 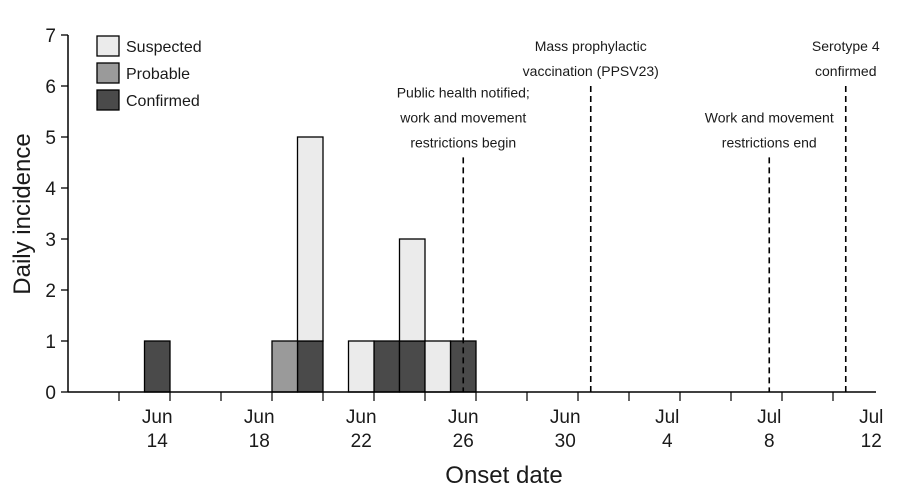 What do you see at coordinates (163, 101) in the screenshot?
I see `legend-label-confirmed: Confirmed` at bounding box center [163, 101].